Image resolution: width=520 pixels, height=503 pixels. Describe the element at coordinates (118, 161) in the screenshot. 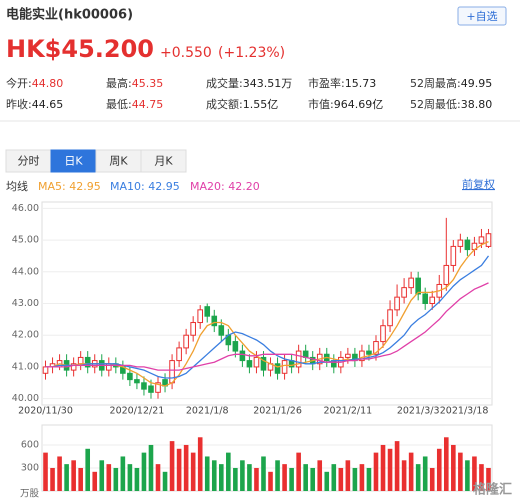

I see `tab-label: 周K` at that location.